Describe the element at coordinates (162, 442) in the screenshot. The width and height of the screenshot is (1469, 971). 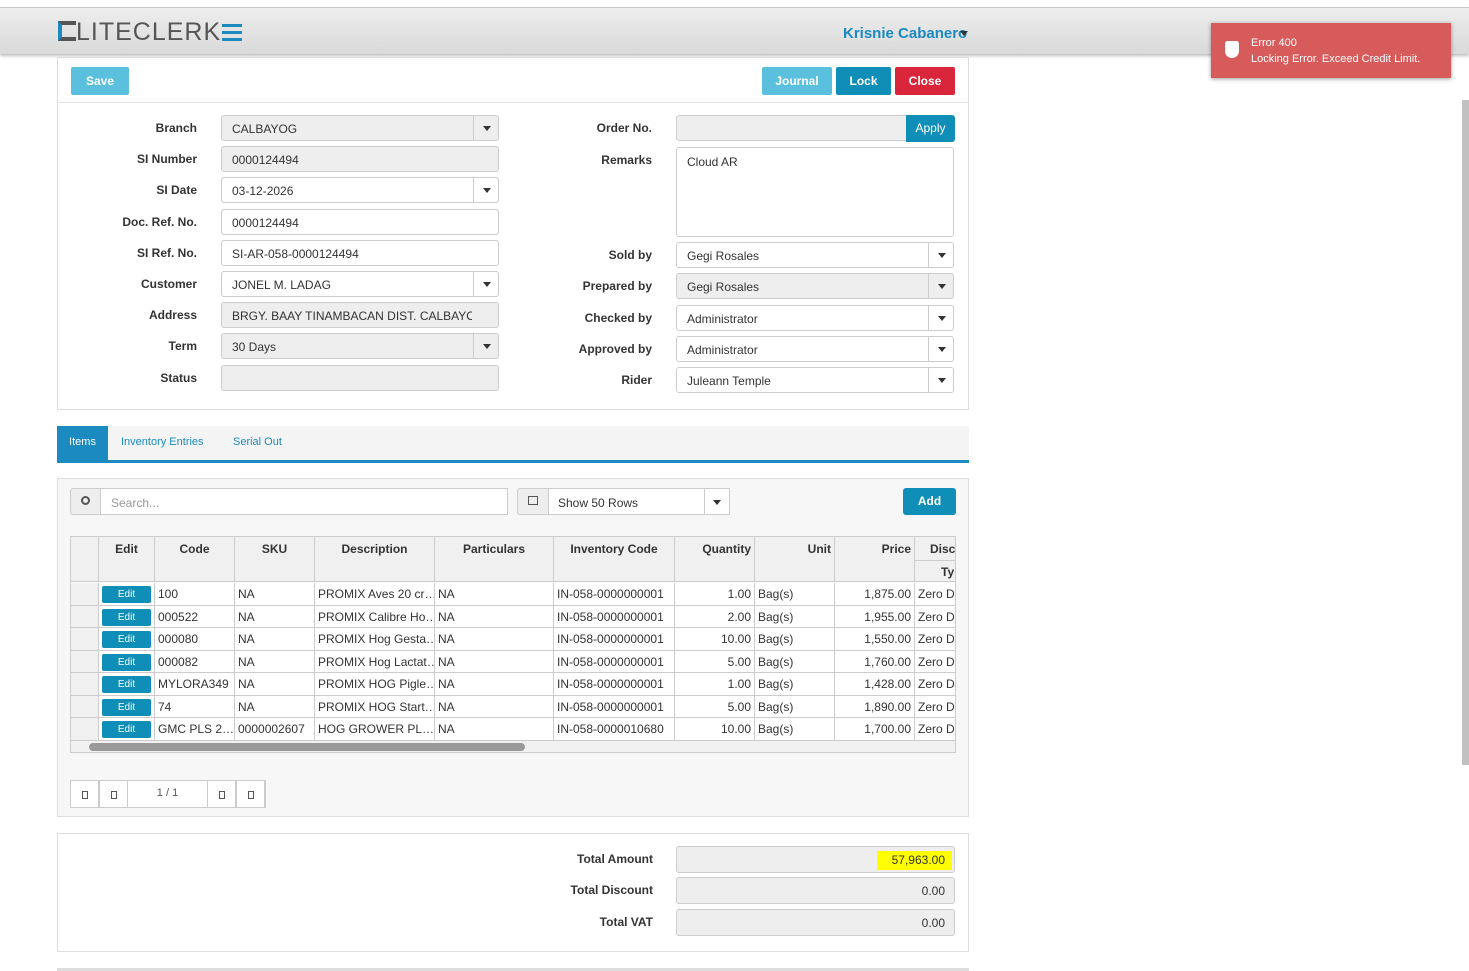
I see `tab: Inventory Entries` at that location.